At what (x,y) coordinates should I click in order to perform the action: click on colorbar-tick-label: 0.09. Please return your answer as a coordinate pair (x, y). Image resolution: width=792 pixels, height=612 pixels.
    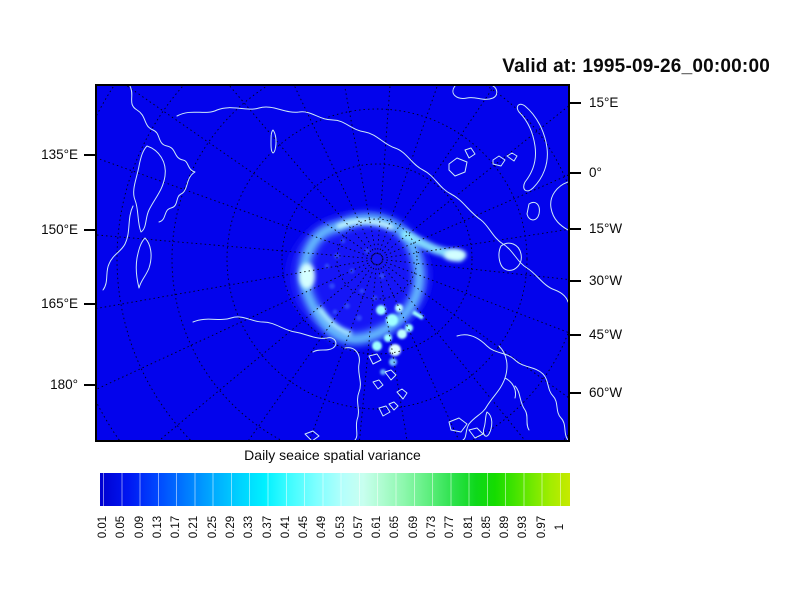
    Looking at the image, I should click on (139, 527).